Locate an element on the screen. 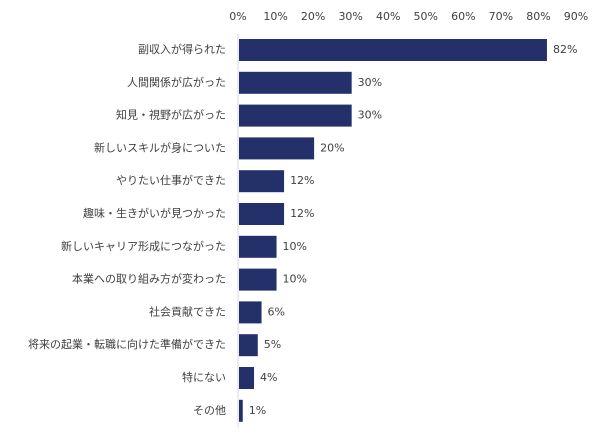  x-tick-label: 30% is located at coordinates (350, 16).